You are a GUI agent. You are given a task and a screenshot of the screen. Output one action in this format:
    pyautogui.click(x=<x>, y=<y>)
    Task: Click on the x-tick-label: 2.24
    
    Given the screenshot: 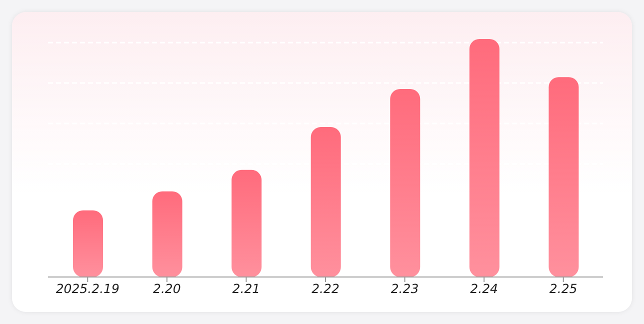 What is the action you would take?
    pyautogui.click(x=484, y=288)
    